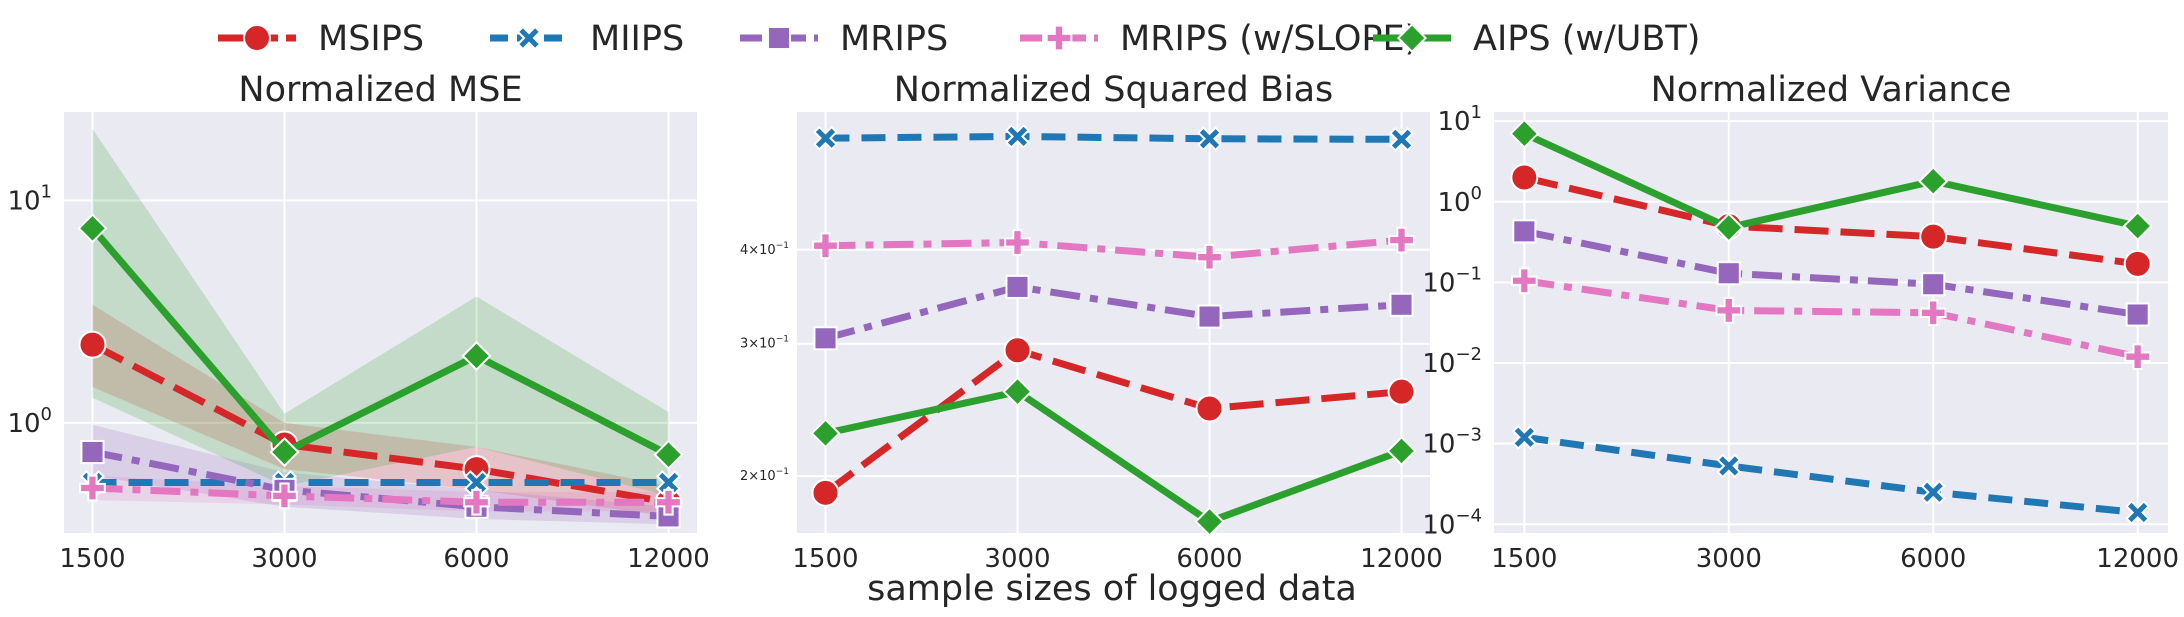  What do you see at coordinates (1452, 522) in the screenshot?
I see `y-tick-2-0: 10⁻⁴` at bounding box center [1452, 522].